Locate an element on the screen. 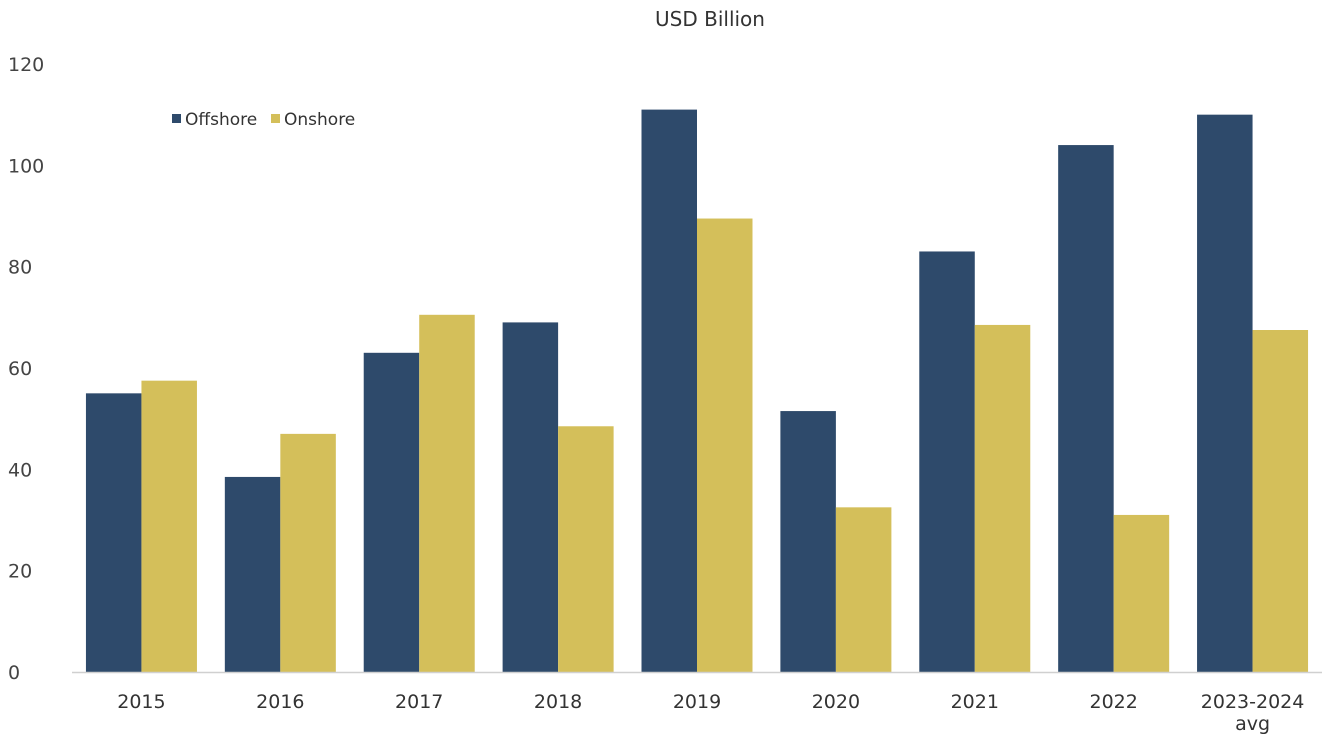 The width and height of the screenshot is (1326, 755). bar-offshore-2017 is located at coordinates (391, 512).